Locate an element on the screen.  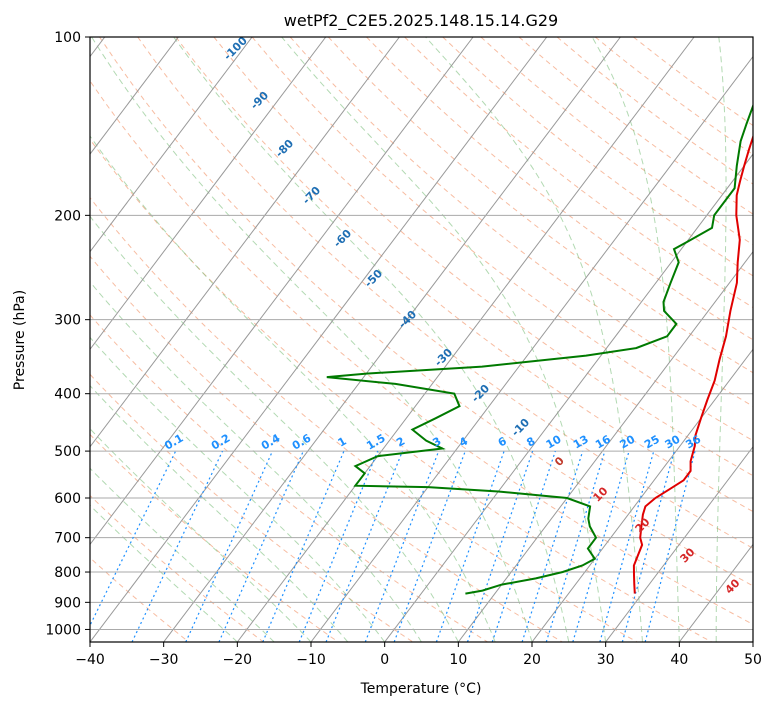
y-tick-label: 600 is located at coordinates (67, 499).